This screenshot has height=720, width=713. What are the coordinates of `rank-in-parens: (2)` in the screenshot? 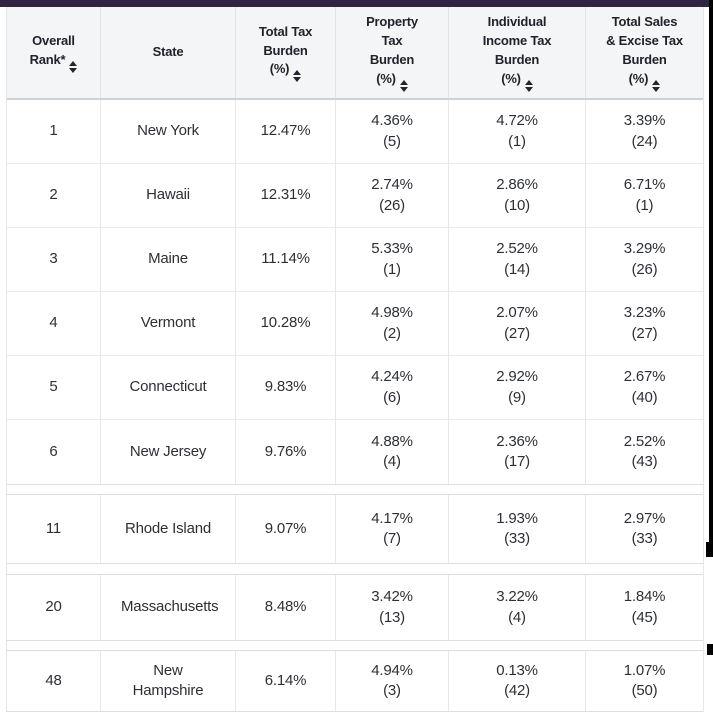 It's located at (392, 333).